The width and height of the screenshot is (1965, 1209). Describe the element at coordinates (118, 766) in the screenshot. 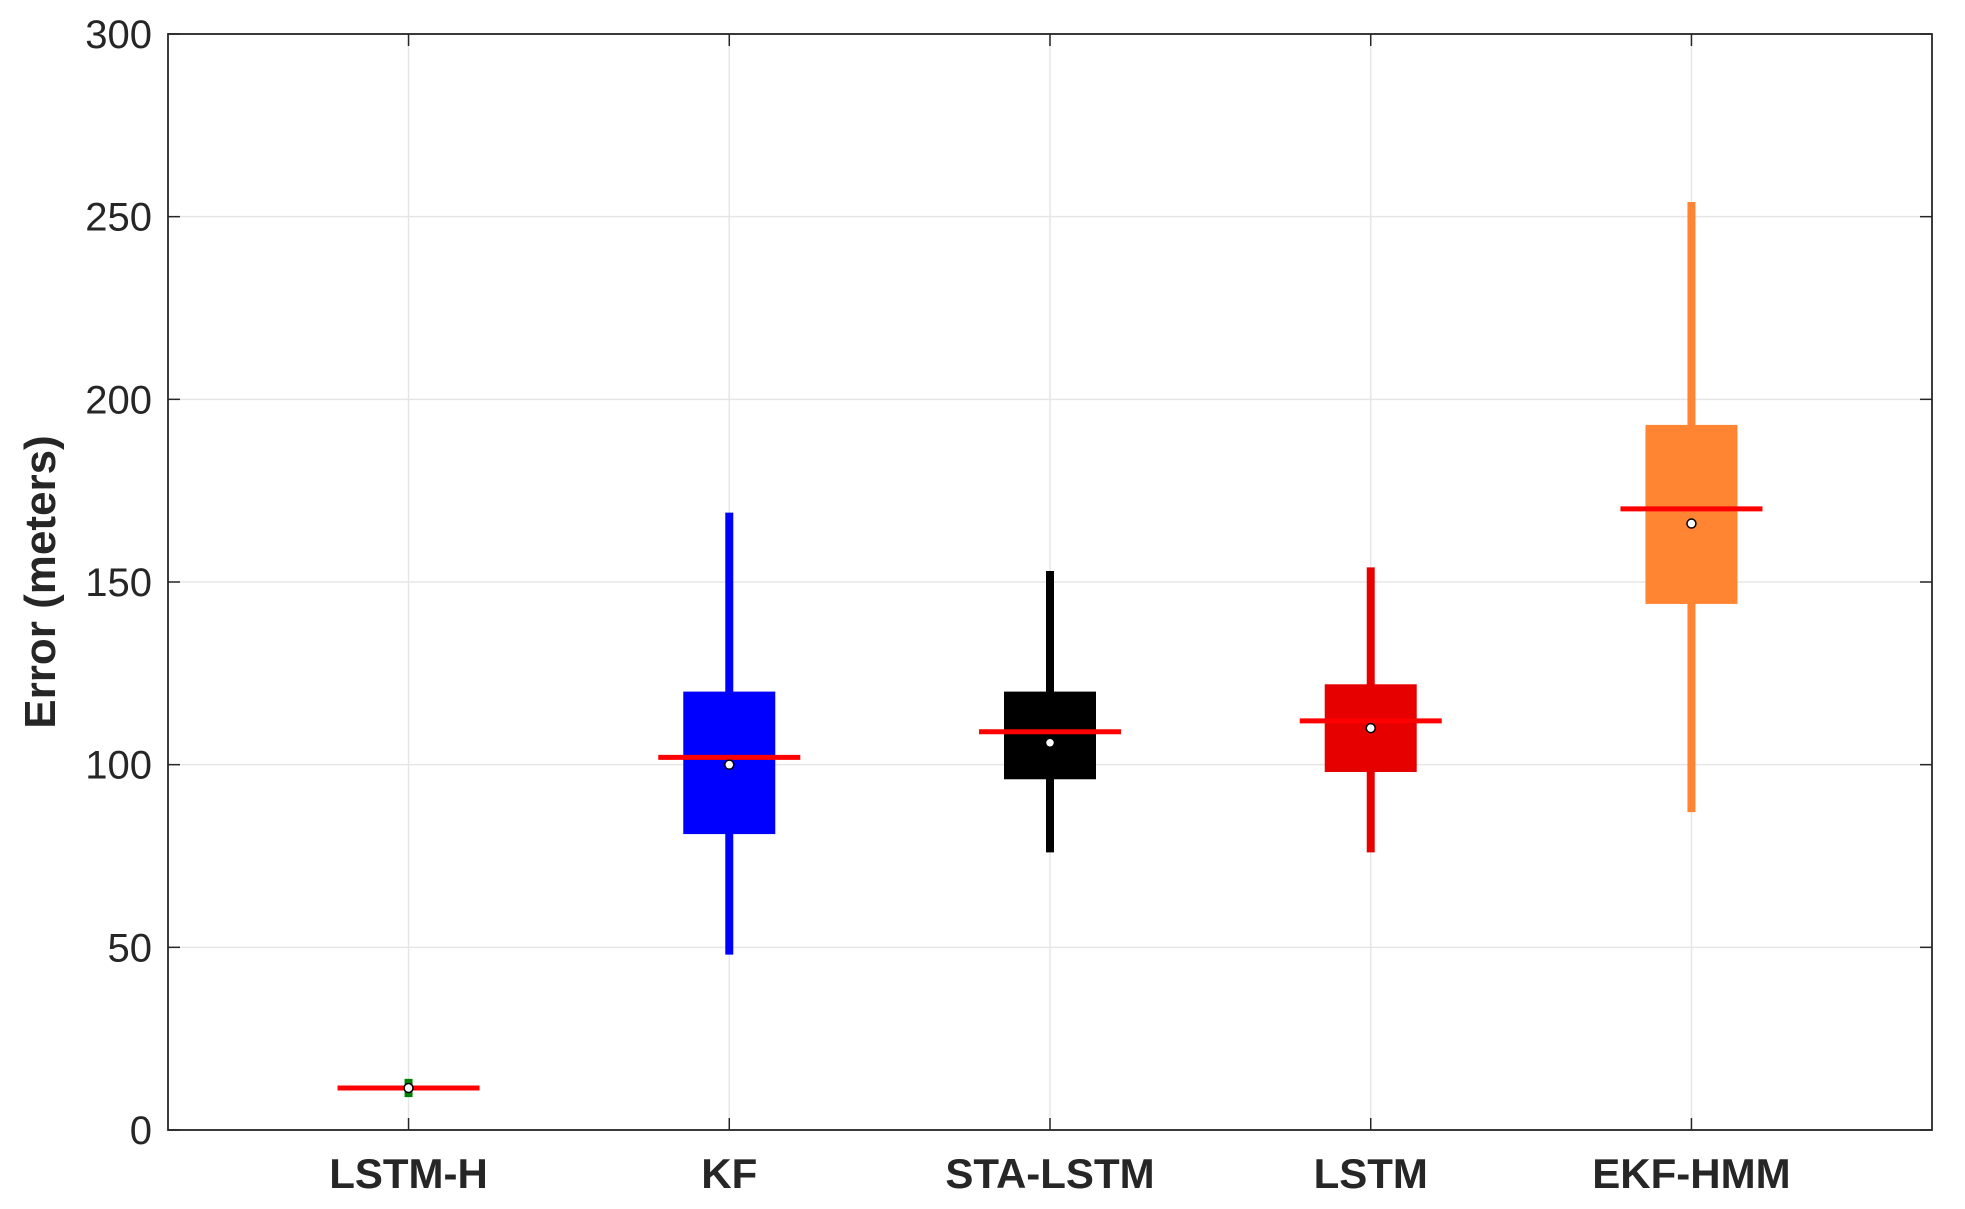

I see `y-tick-label: 100` at that location.